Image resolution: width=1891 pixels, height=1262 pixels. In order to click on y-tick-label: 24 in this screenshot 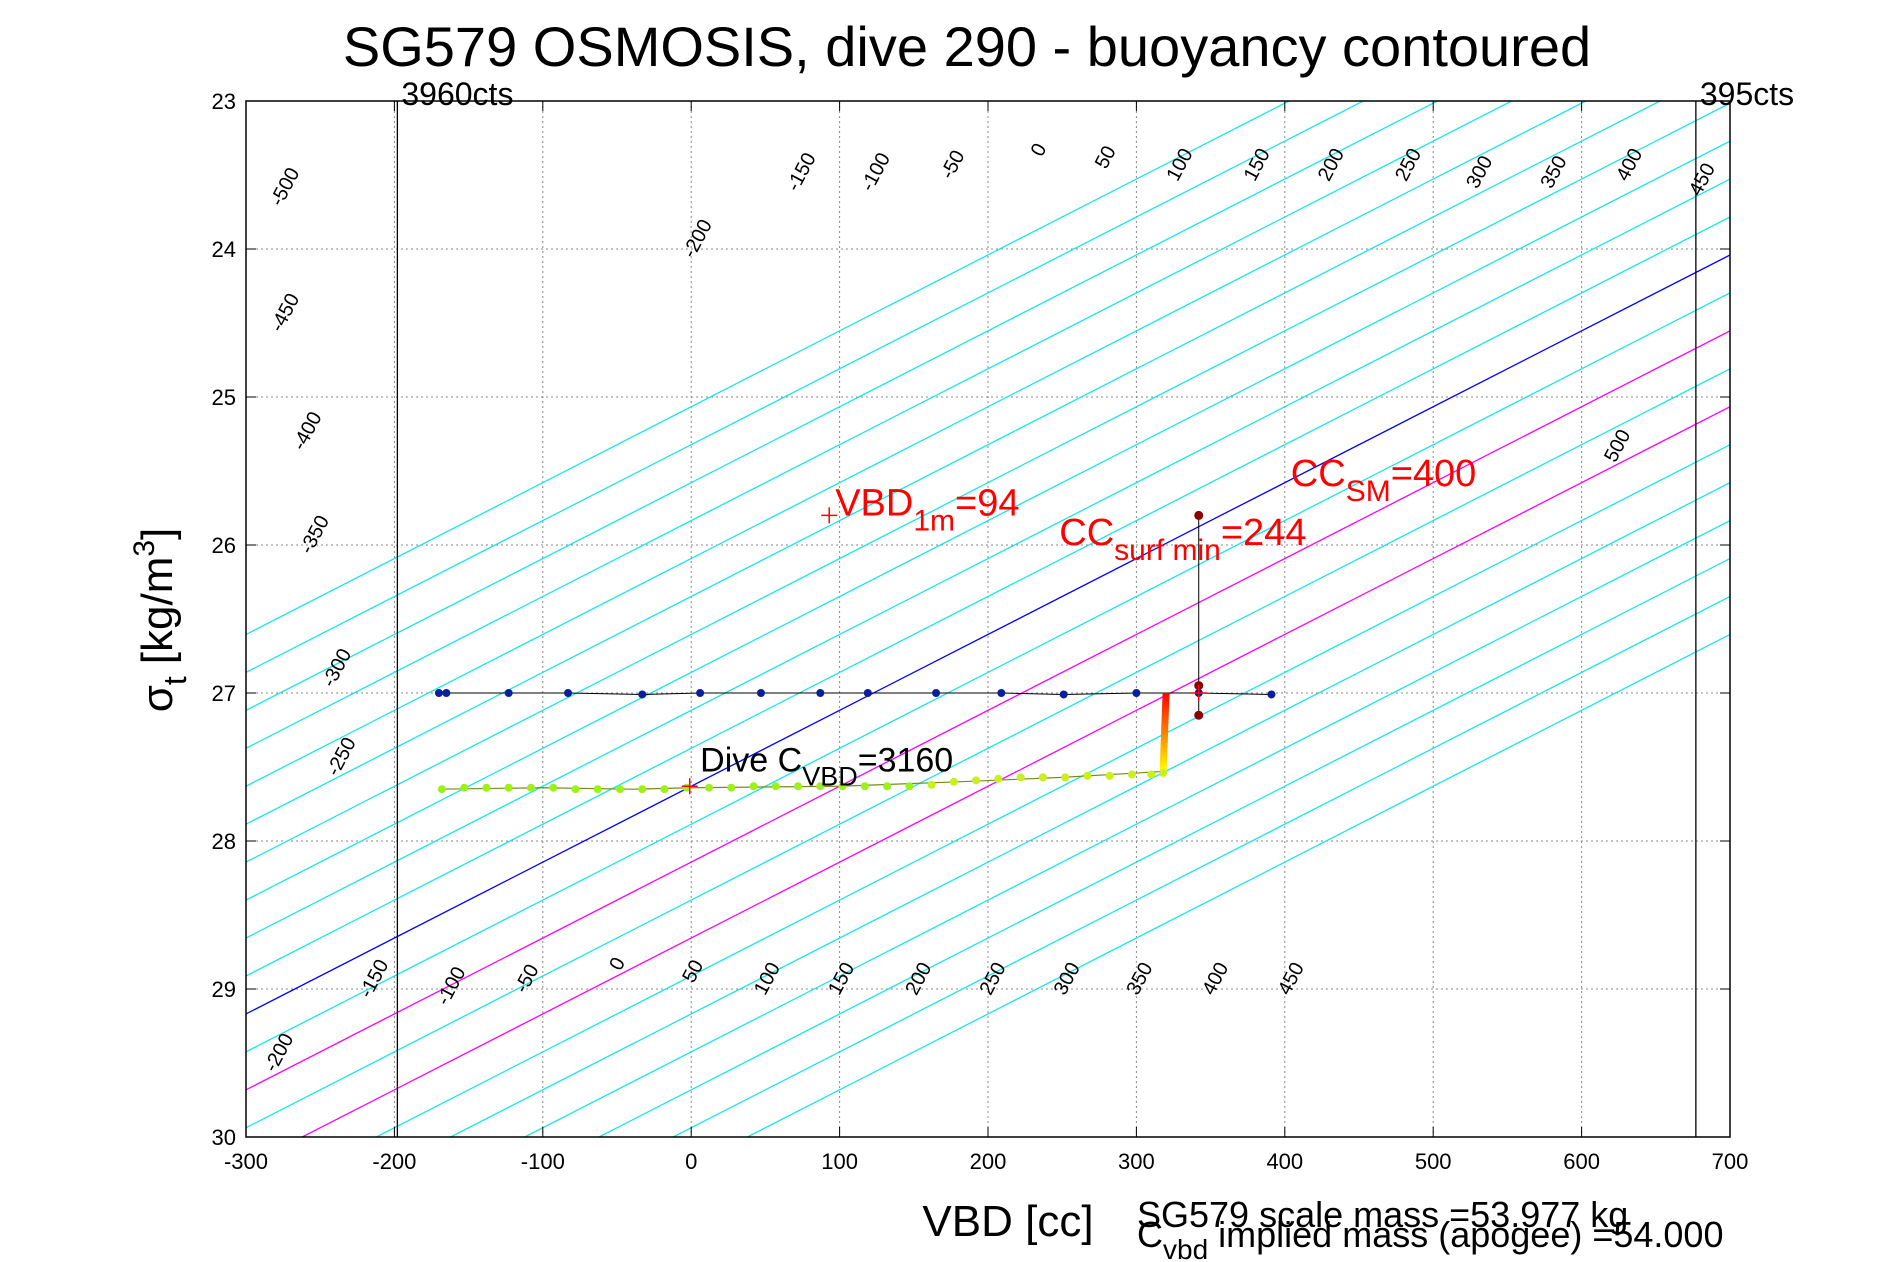, I will do `click(224, 249)`.